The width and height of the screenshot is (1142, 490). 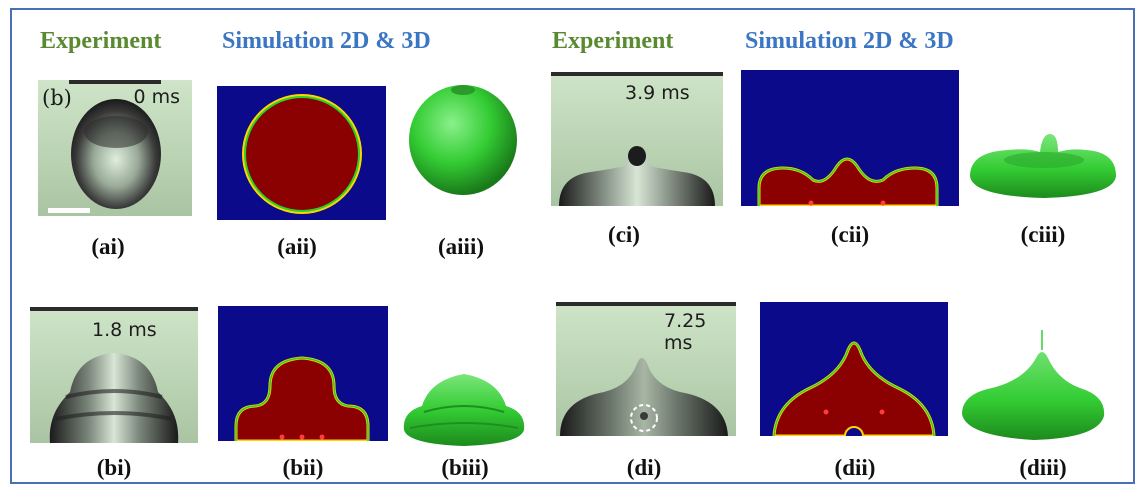 I want to click on simulation-2d-c, so click(x=850, y=138).